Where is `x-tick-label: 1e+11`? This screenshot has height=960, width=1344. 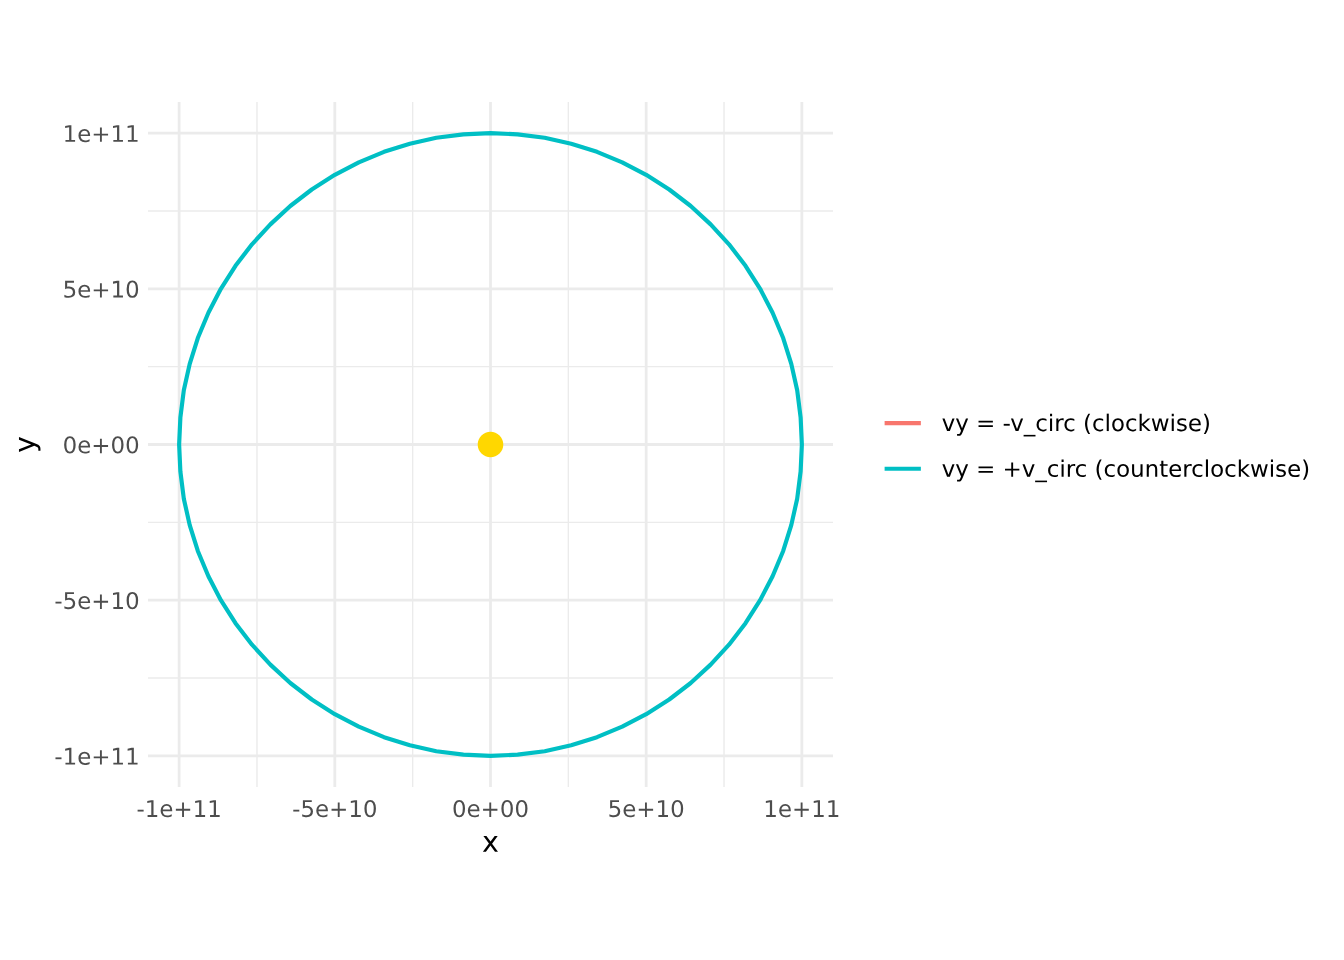
x-tick-label: 1e+11 is located at coordinates (802, 809).